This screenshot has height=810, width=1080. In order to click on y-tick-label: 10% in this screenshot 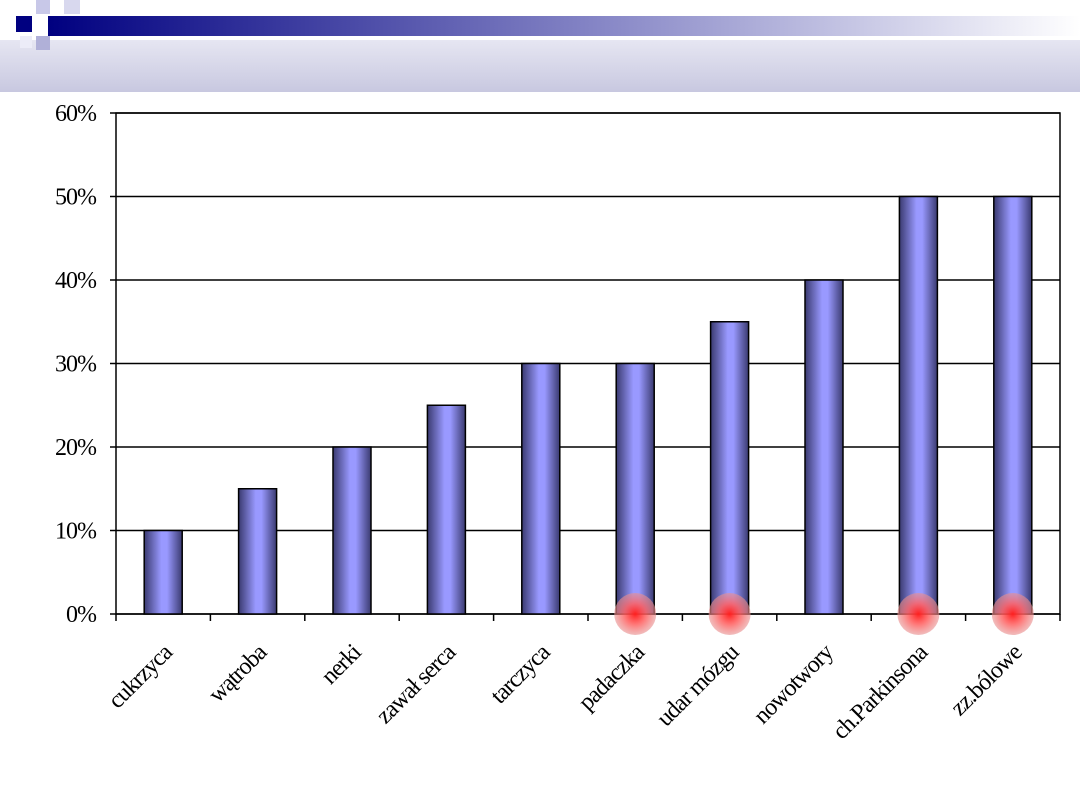, I will do `click(76, 532)`.